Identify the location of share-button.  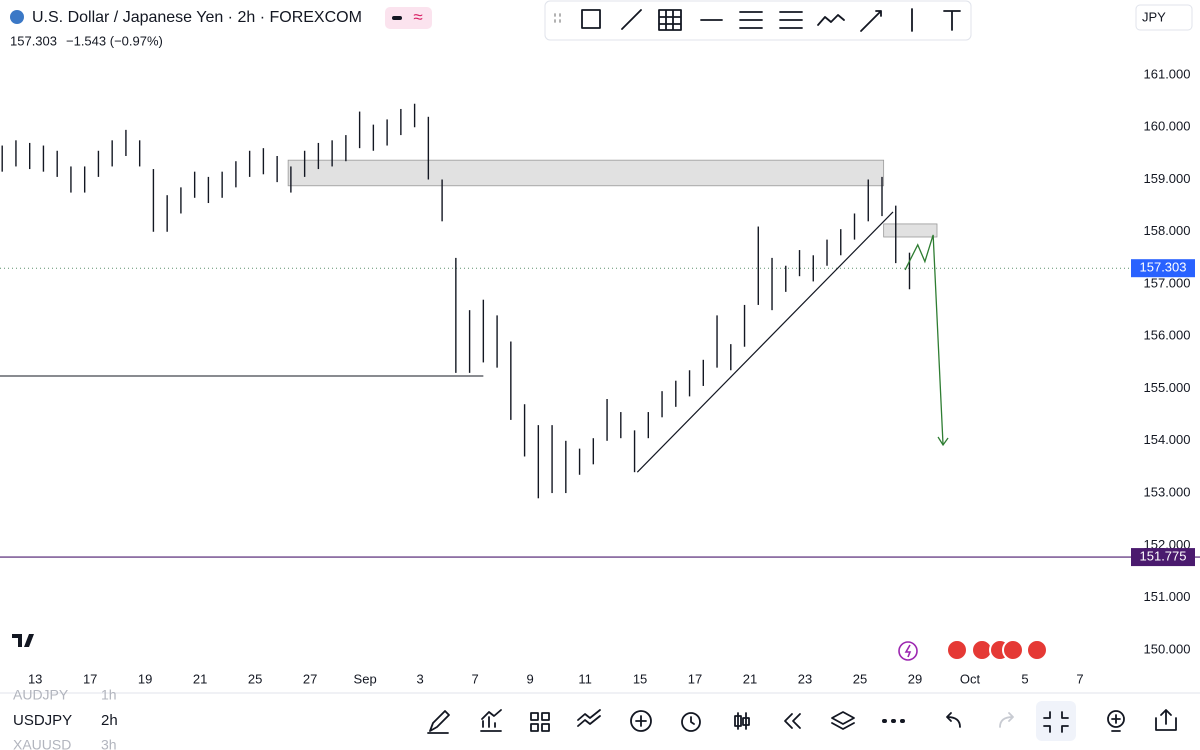
(1166, 720).